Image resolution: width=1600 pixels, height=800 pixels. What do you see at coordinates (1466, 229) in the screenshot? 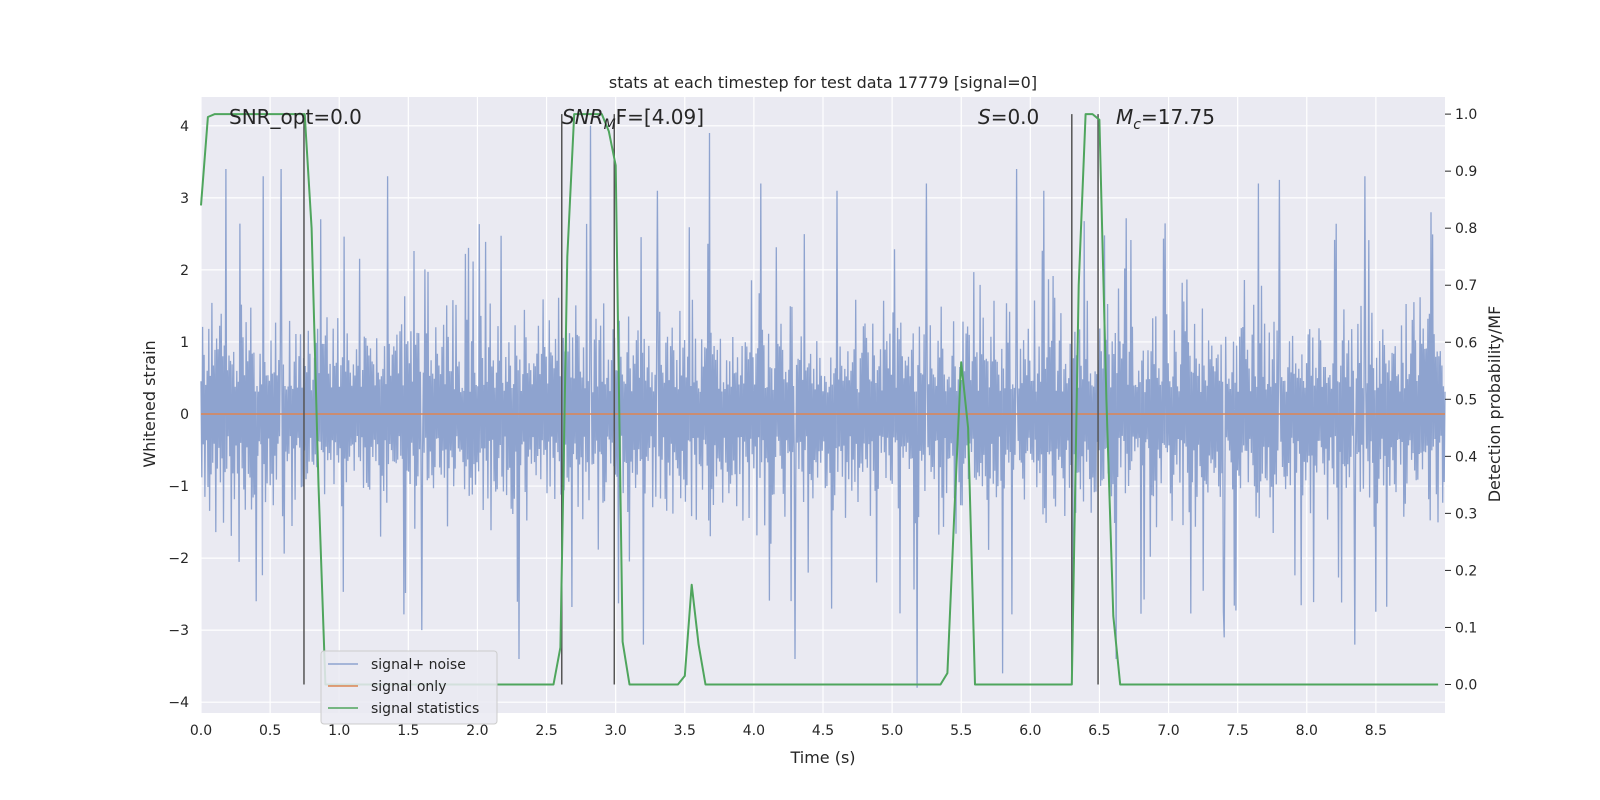
I see `right-y-tick-label: 0.8` at bounding box center [1466, 229].